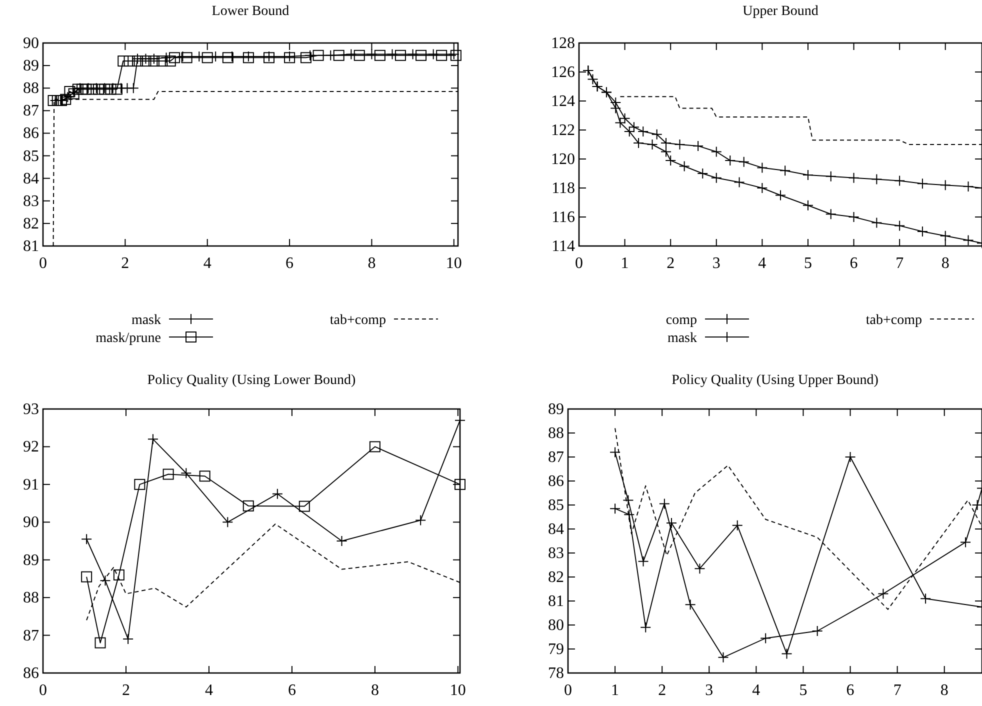  Describe the element at coordinates (780, 11) in the screenshot. I see `chart-title: Upper Bound` at that location.